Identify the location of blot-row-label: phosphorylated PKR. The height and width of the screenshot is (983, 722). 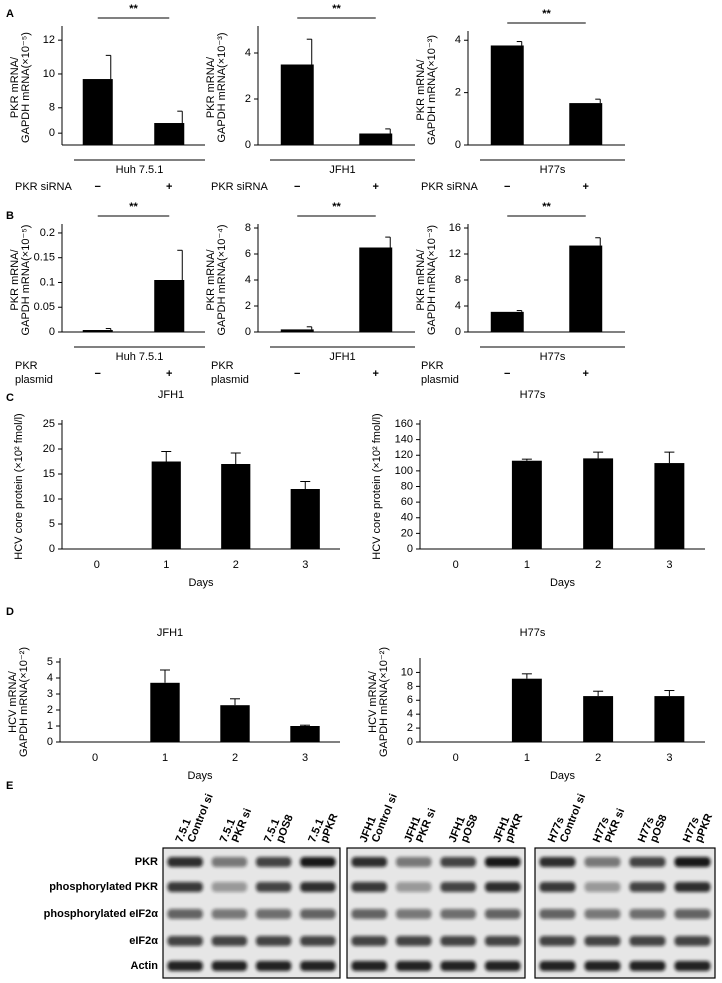
(103, 887).